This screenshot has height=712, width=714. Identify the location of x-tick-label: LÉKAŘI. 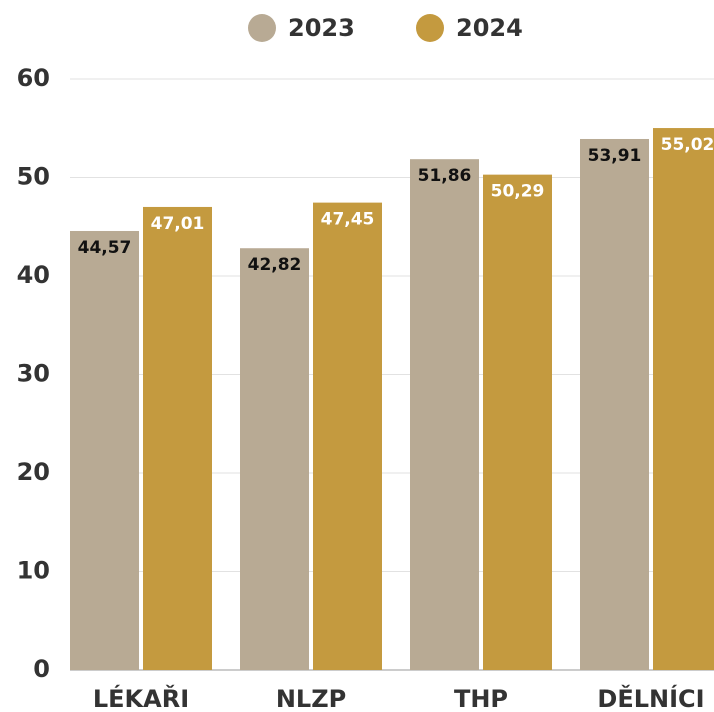
(141, 698).